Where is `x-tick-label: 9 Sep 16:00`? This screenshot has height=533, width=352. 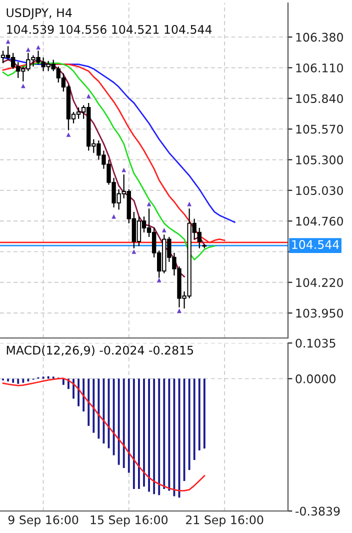
x-tick-label: 9 Sep 16:00 is located at coordinates (43, 521).